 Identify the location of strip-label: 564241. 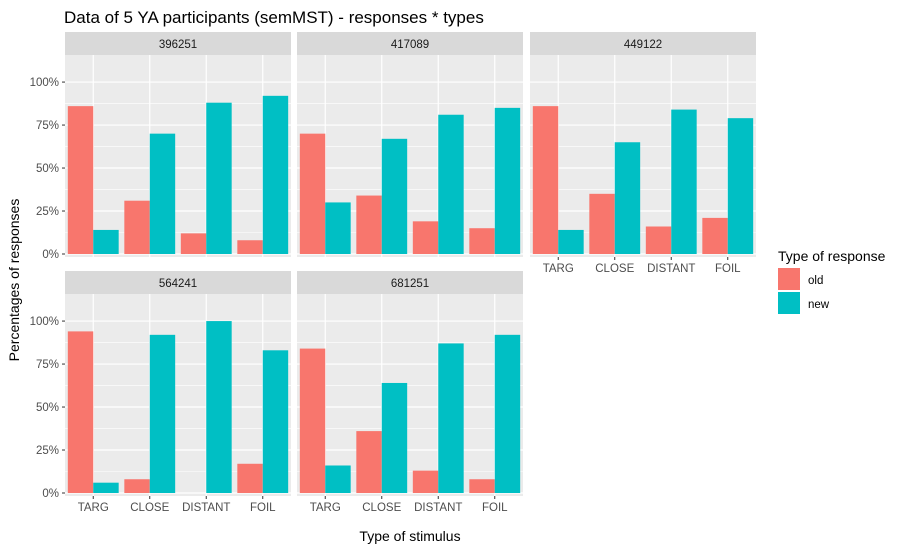
(178, 284).